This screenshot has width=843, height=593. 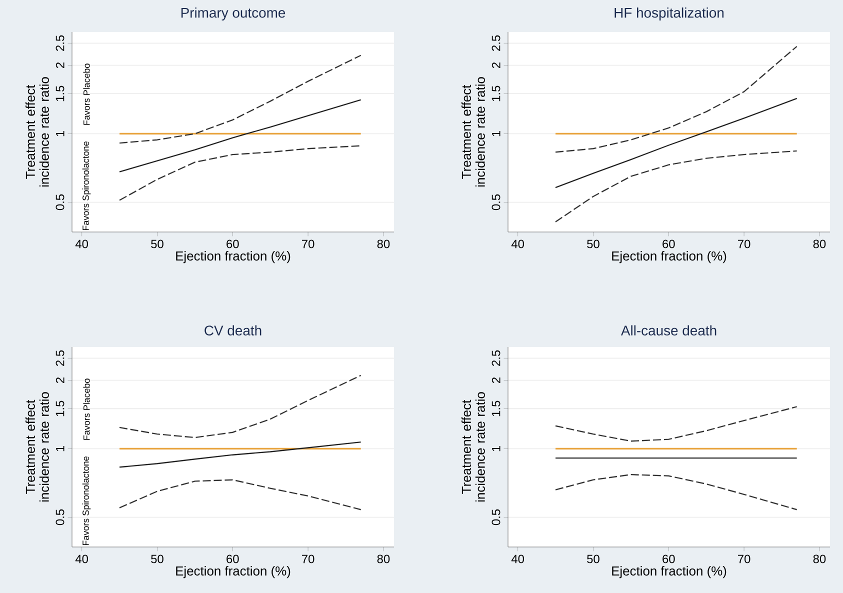 What do you see at coordinates (668, 330) in the screenshot?
I see `chart-title: All-cause death` at bounding box center [668, 330].